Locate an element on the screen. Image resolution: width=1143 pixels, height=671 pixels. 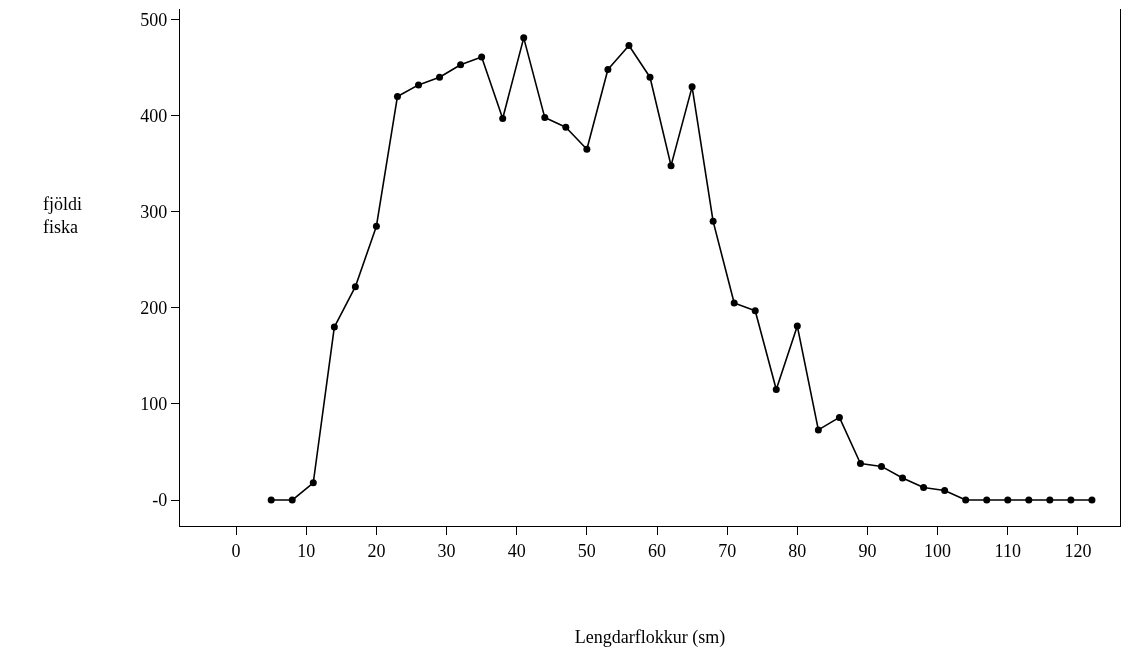
x-axis-title: Lengdarflokkur (sm) is located at coordinates (650, 637).